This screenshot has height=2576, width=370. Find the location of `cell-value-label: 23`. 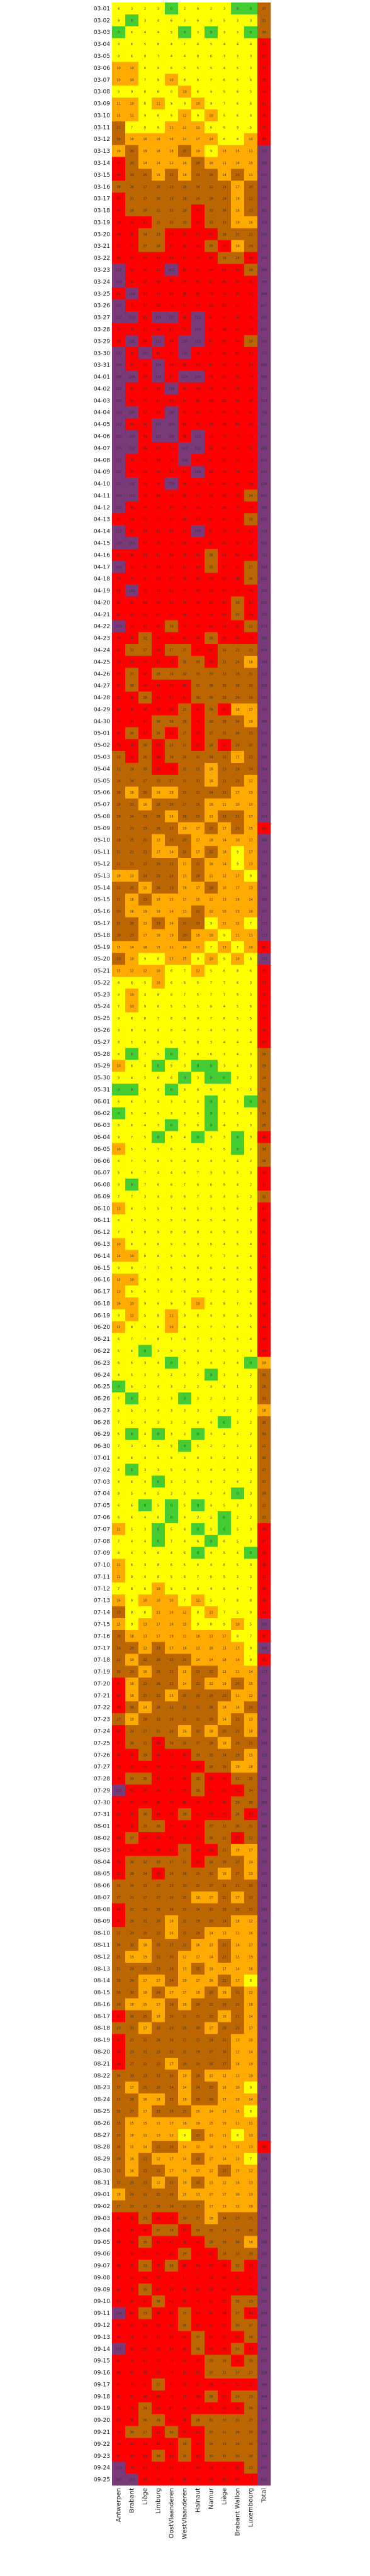

cell-value-label: 23 is located at coordinates (250, 2468).